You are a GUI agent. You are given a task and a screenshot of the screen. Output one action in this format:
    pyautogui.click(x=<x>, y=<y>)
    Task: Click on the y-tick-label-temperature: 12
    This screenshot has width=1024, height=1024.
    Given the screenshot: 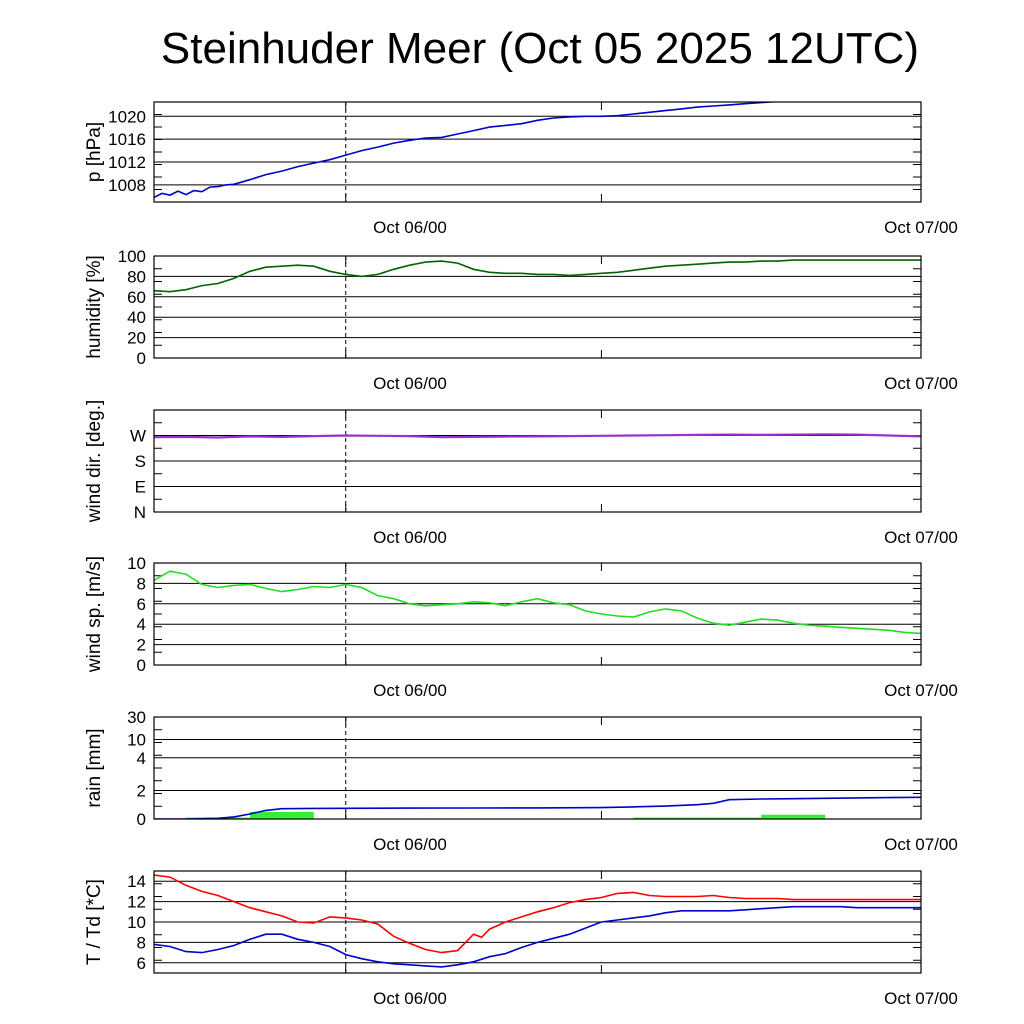 What is the action you would take?
    pyautogui.click(x=136, y=902)
    